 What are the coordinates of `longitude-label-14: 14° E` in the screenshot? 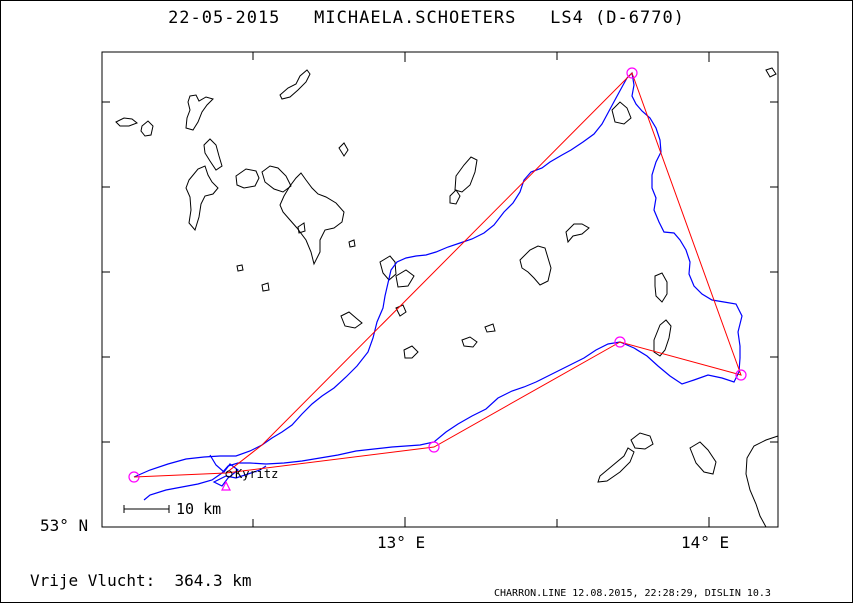 It's located at (705, 542).